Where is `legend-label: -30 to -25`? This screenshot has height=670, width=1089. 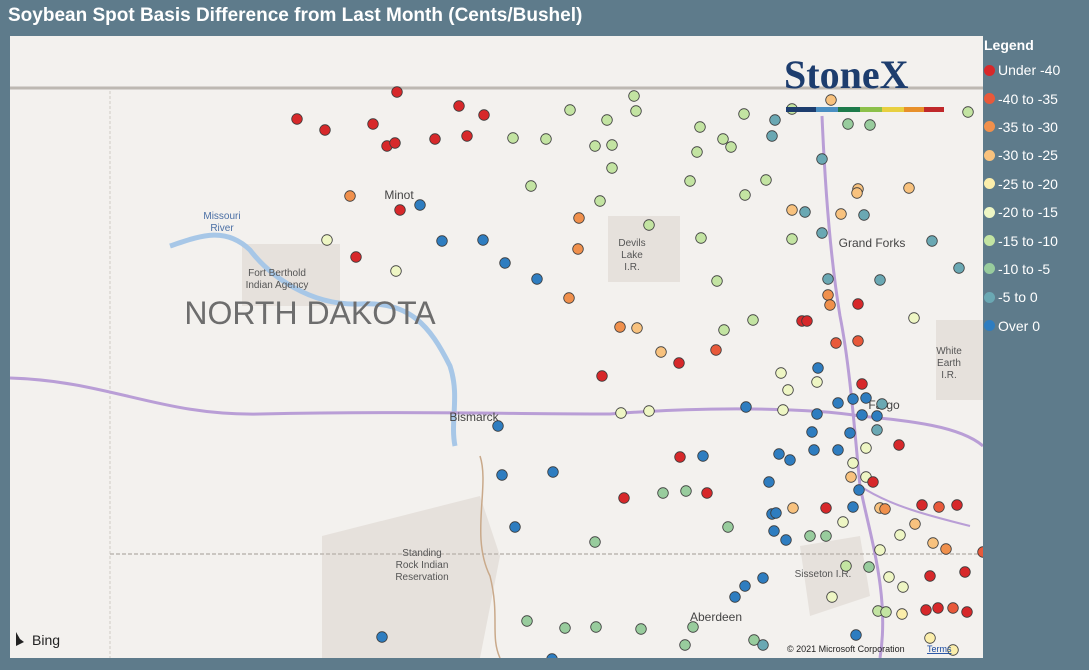 legend-label: -30 to -25 is located at coordinates (1028, 155).